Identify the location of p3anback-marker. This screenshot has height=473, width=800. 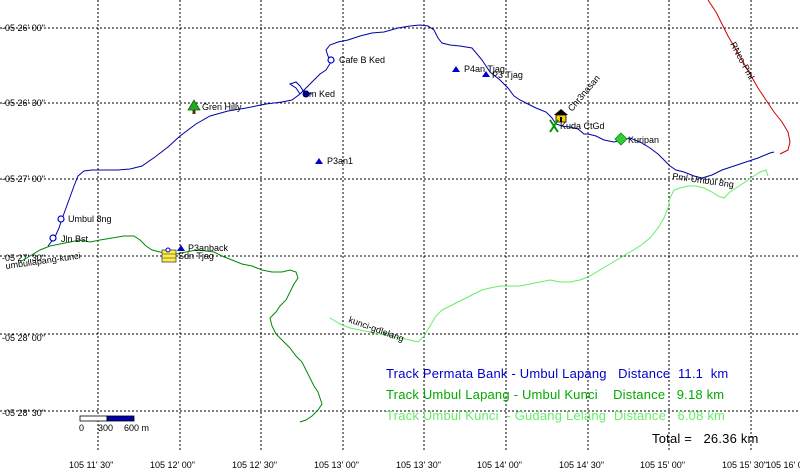
(181, 248).